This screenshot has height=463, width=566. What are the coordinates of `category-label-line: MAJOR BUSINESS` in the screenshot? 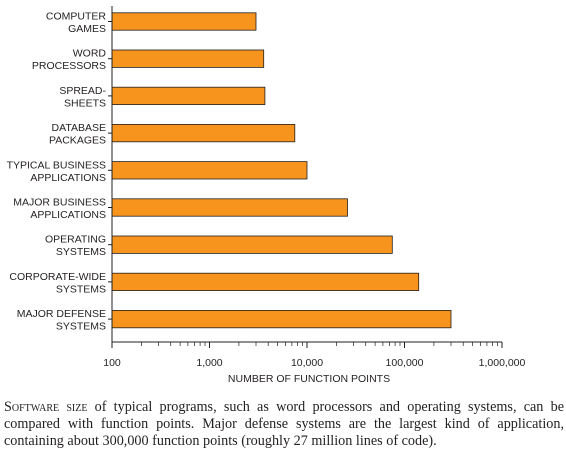 It's located at (59, 203).